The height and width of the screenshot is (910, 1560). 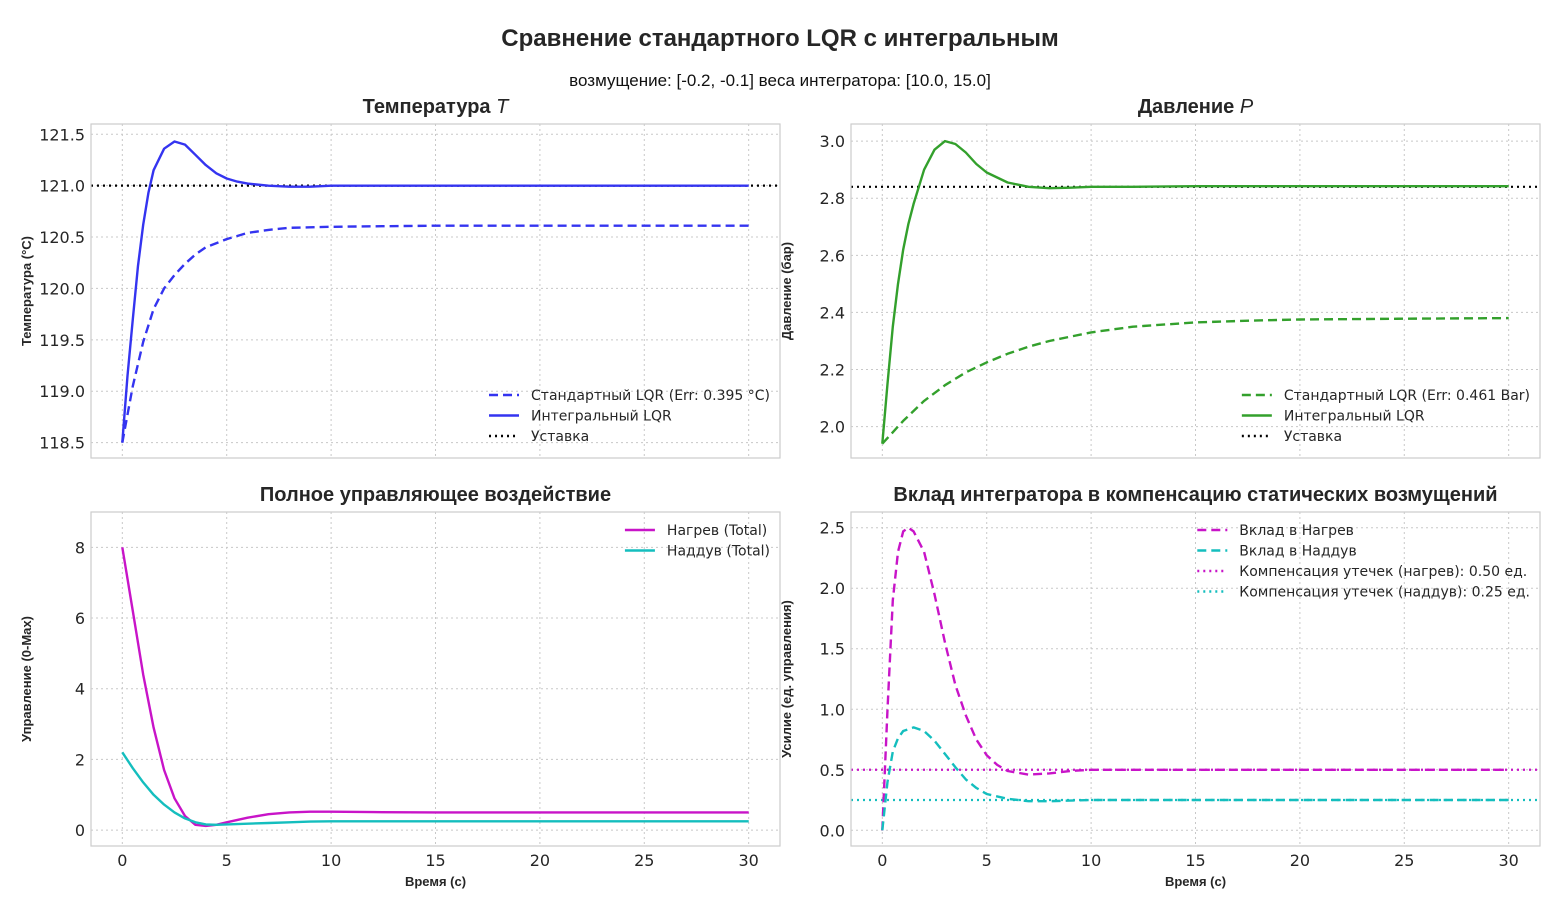 What do you see at coordinates (832, 770) in the screenshot?
I see `y-tick-label: 0.5` at bounding box center [832, 770].